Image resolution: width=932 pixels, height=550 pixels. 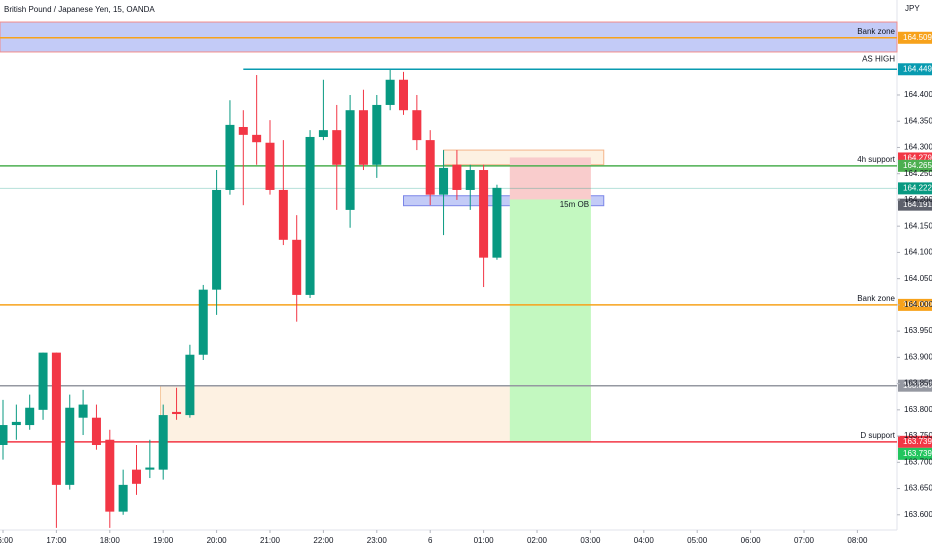 What do you see at coordinates (917, 187) in the screenshot?
I see `price-tag-label: 164.222` at bounding box center [917, 187].